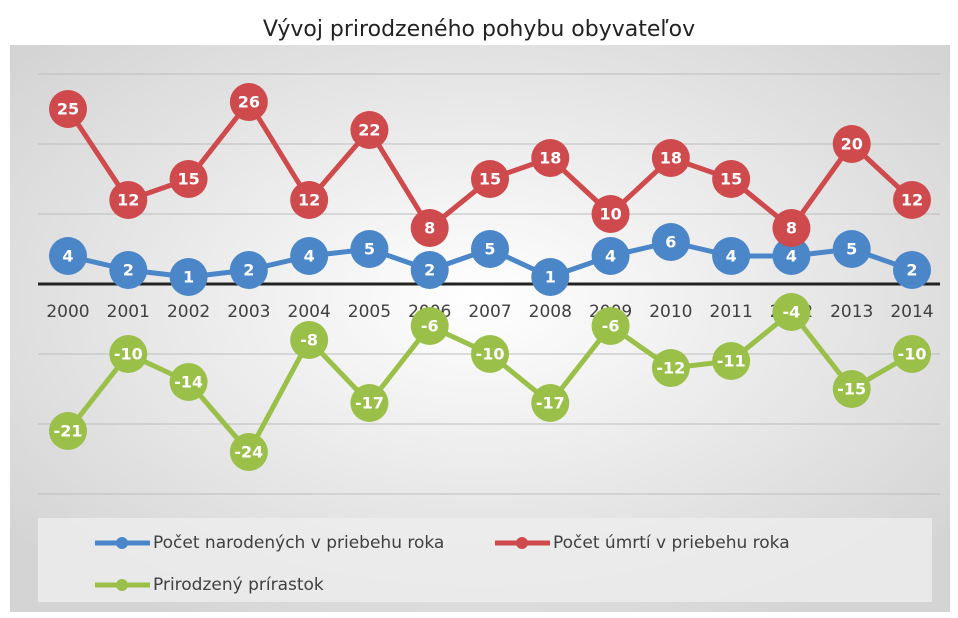 The image size is (958, 618). I want to click on point-label: -14, so click(188, 382).